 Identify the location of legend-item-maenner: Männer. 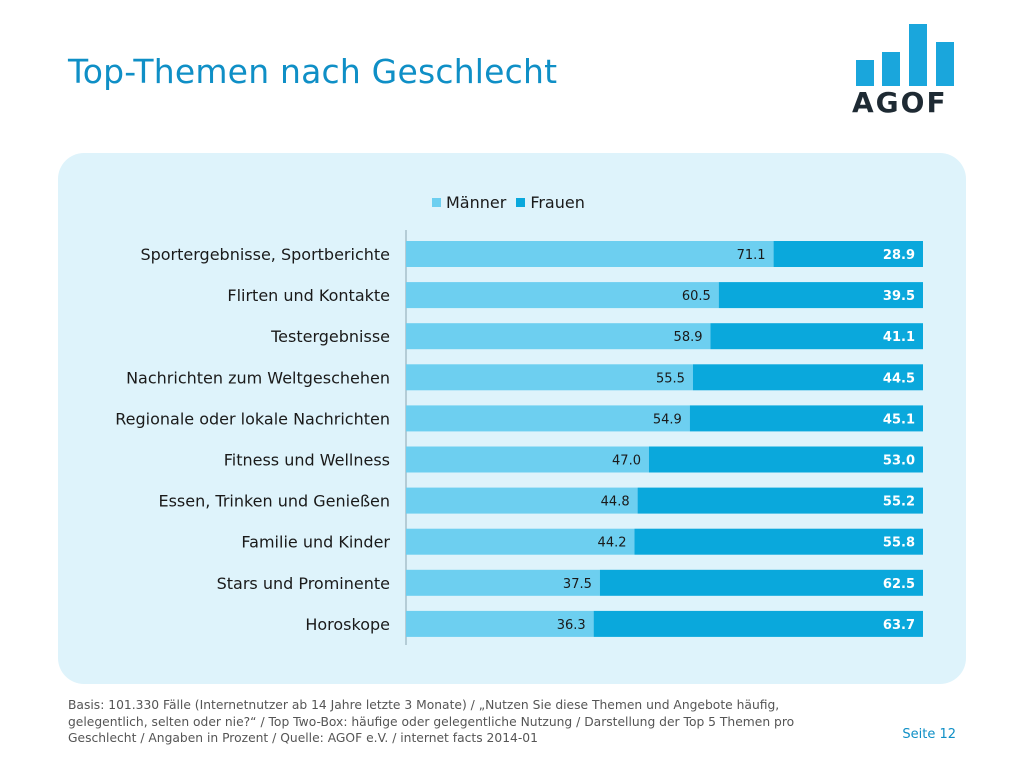
(469, 202).